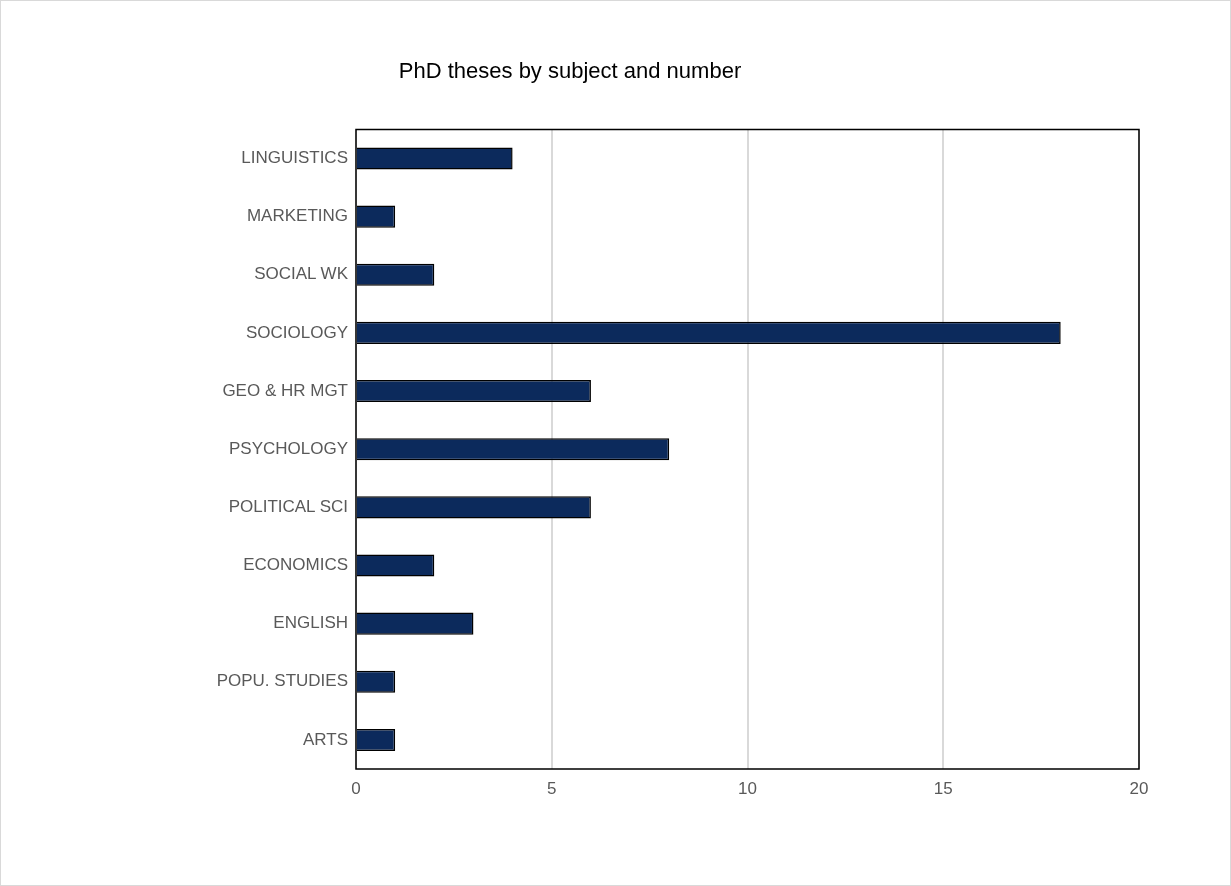 This screenshot has height=886, width=1231. Describe the element at coordinates (288, 507) in the screenshot. I see `y-tick-label: POLITICAL SCI` at that location.